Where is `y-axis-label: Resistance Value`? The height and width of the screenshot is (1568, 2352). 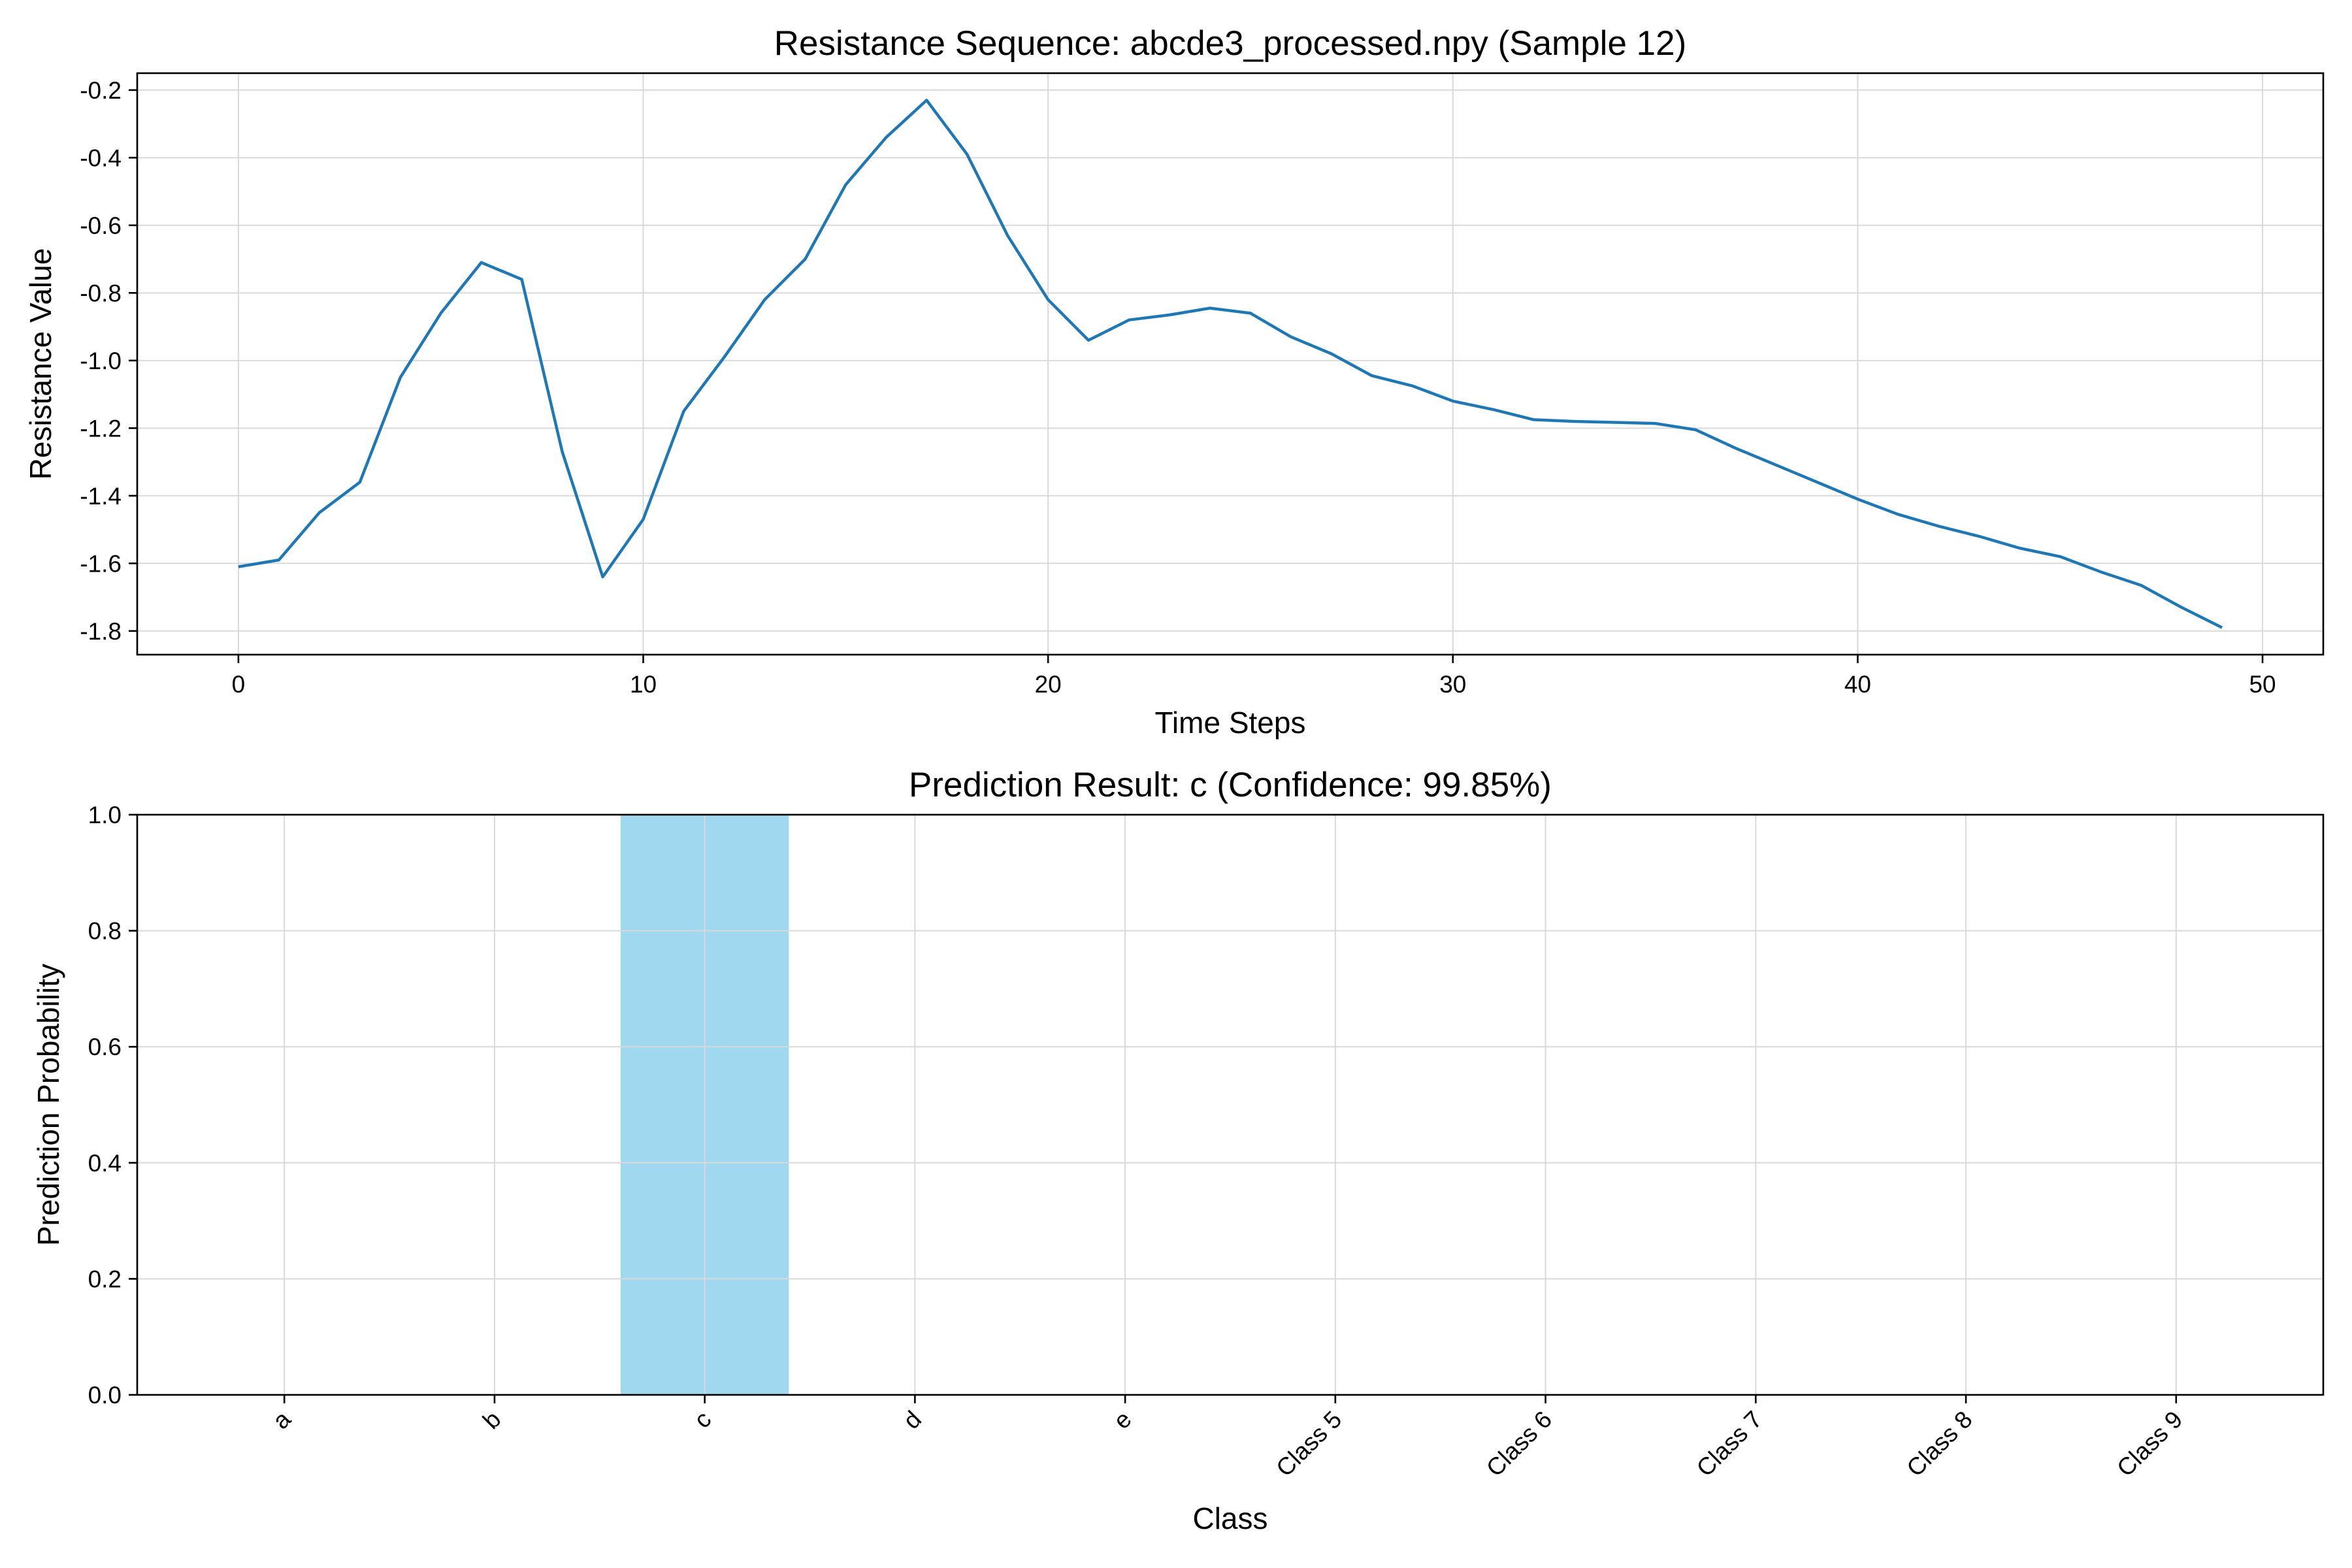
y-axis-label: Resistance Value is located at coordinates (40, 364).